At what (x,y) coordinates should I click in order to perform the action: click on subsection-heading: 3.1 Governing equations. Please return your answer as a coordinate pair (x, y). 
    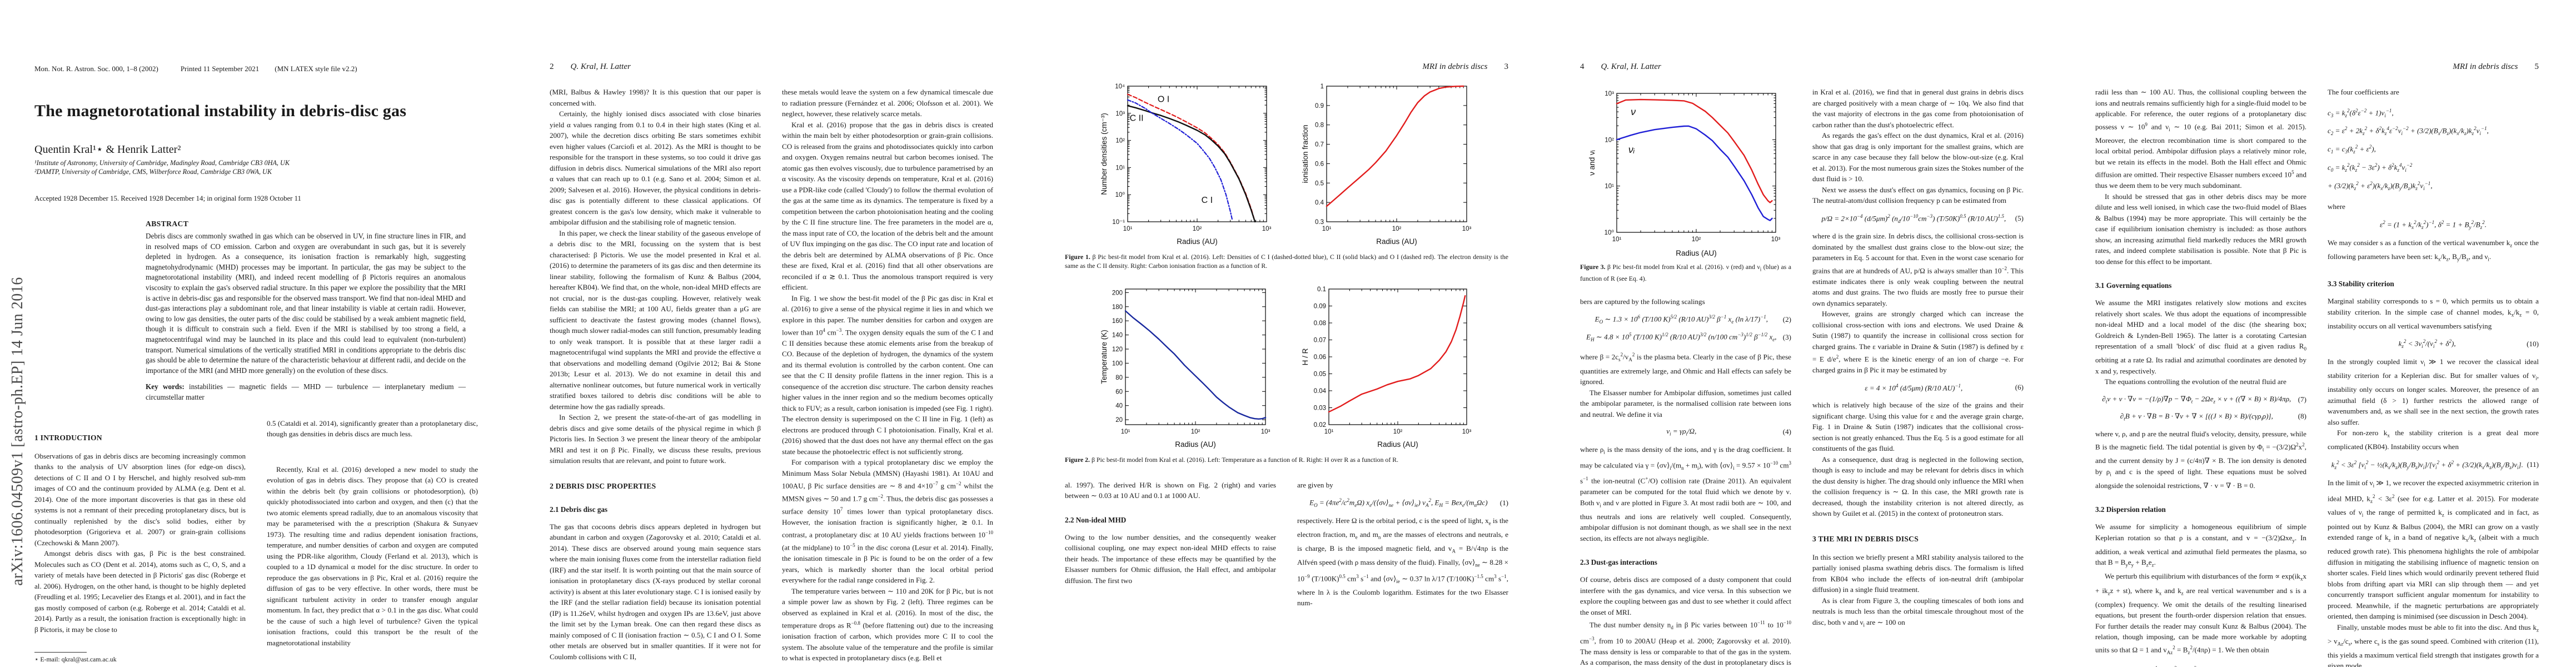
    Looking at the image, I should click on (2133, 285).